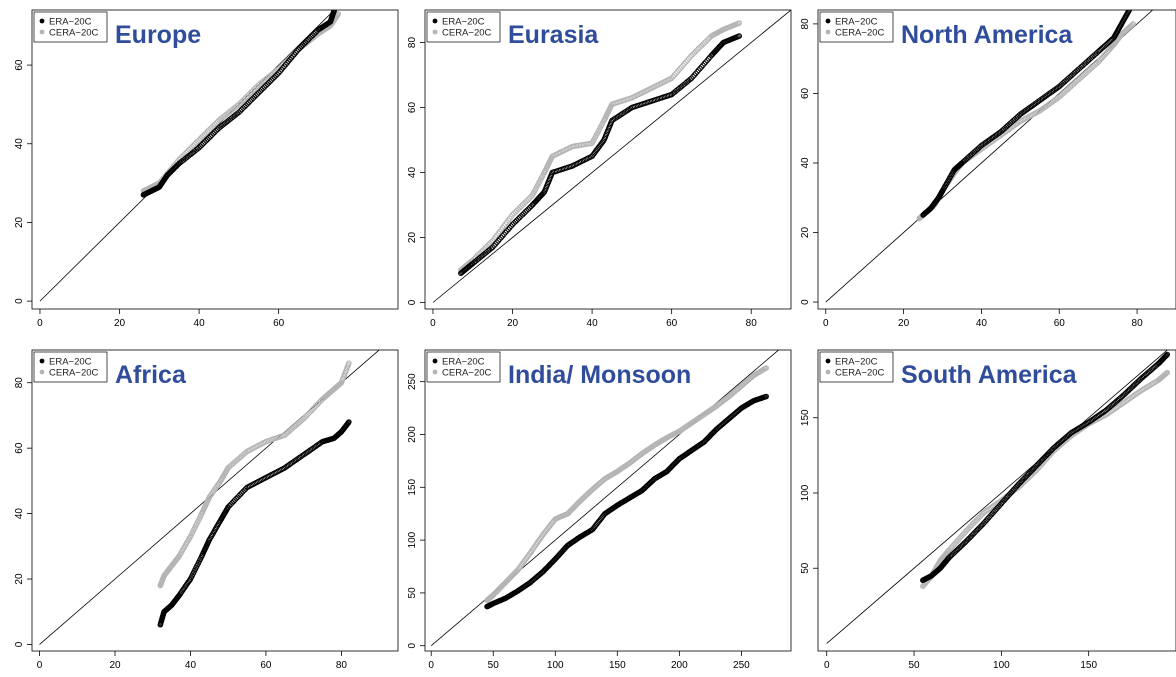 The width and height of the screenshot is (1176, 677). Describe the element at coordinates (412, 539) in the screenshot. I see `y-tick-label: 100` at that location.